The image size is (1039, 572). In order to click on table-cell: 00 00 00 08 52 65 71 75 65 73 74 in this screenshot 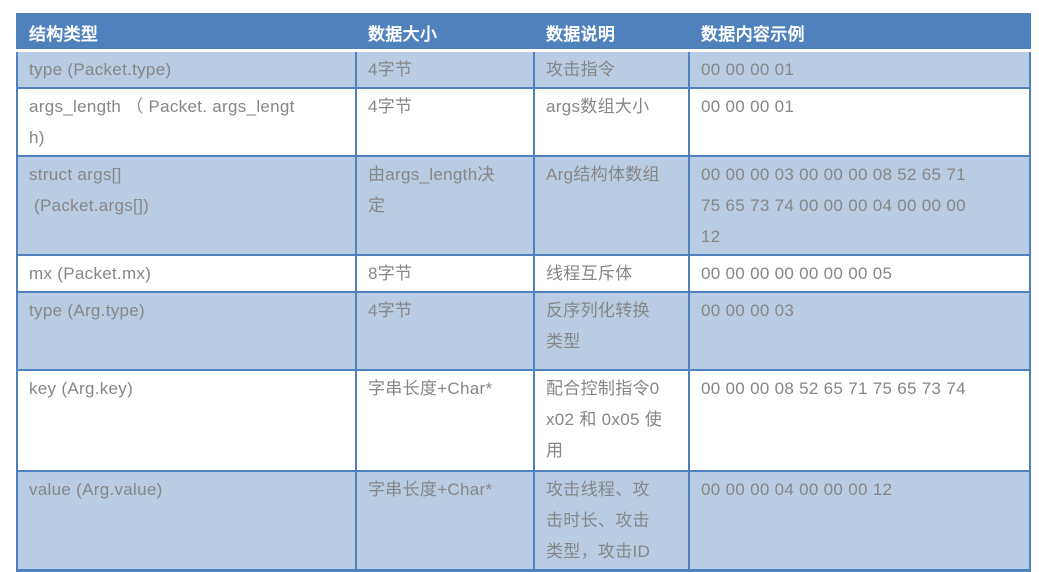, I will do `click(859, 420)`.